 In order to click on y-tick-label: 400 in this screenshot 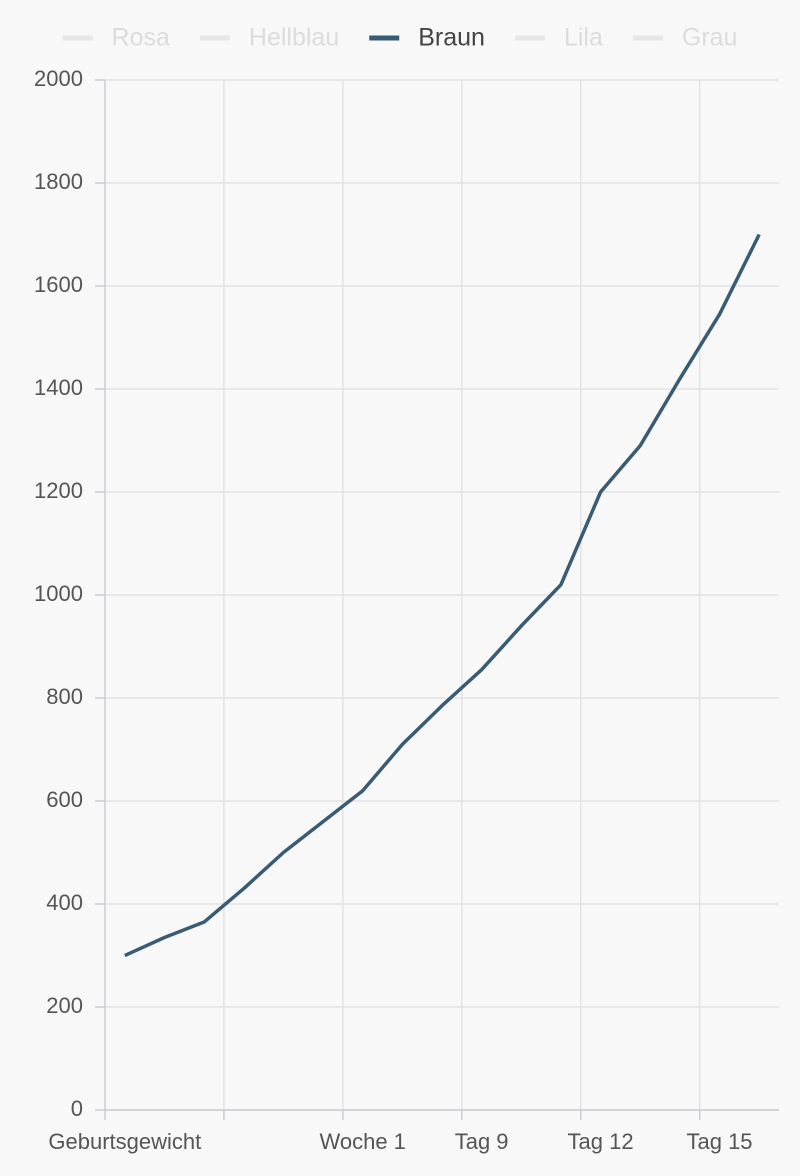, I will do `click(64, 902)`.